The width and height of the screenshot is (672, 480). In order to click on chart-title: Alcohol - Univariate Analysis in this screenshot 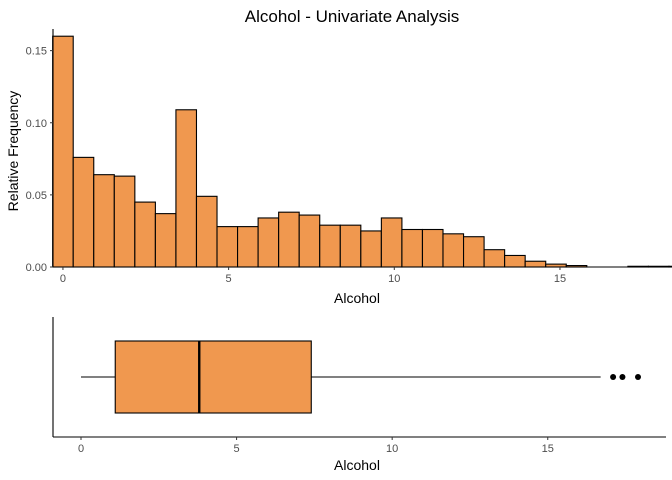, I will do `click(352, 16)`.